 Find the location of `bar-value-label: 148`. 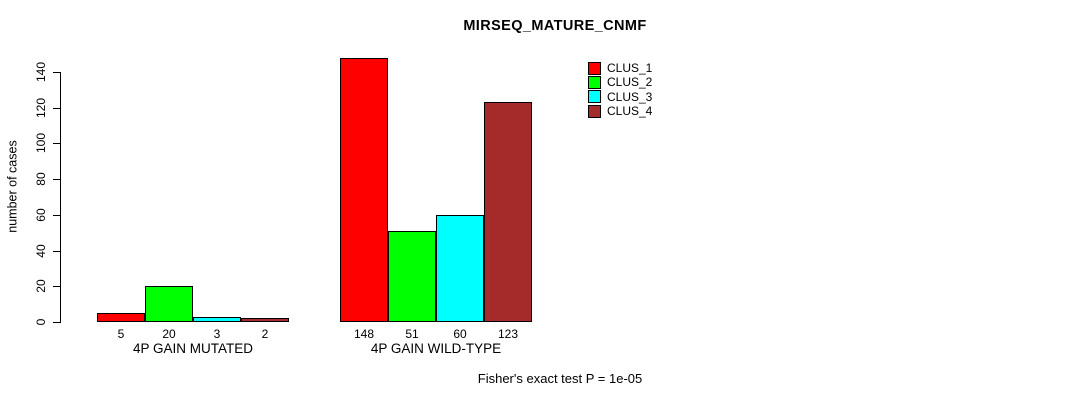

bar-value-label: 148 is located at coordinates (364, 334).